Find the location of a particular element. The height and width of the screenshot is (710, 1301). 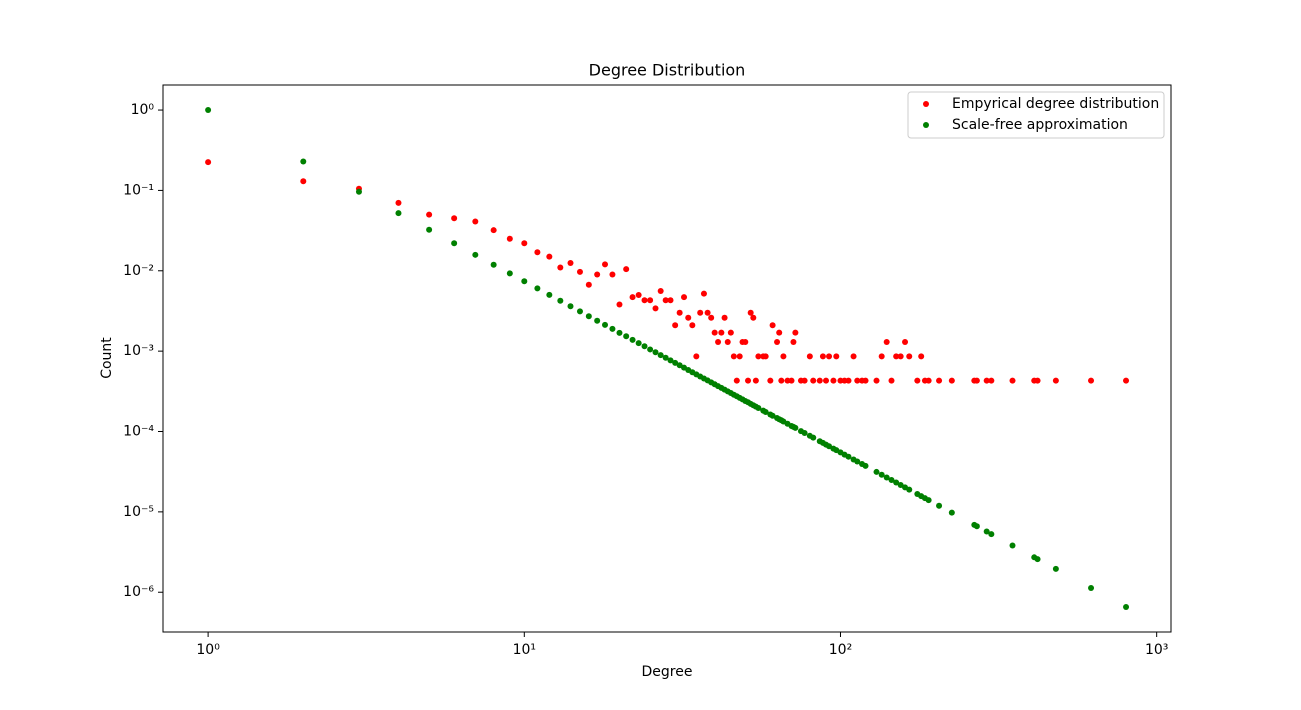

y-tick-label: 10⁻¹ is located at coordinates (138, 190).